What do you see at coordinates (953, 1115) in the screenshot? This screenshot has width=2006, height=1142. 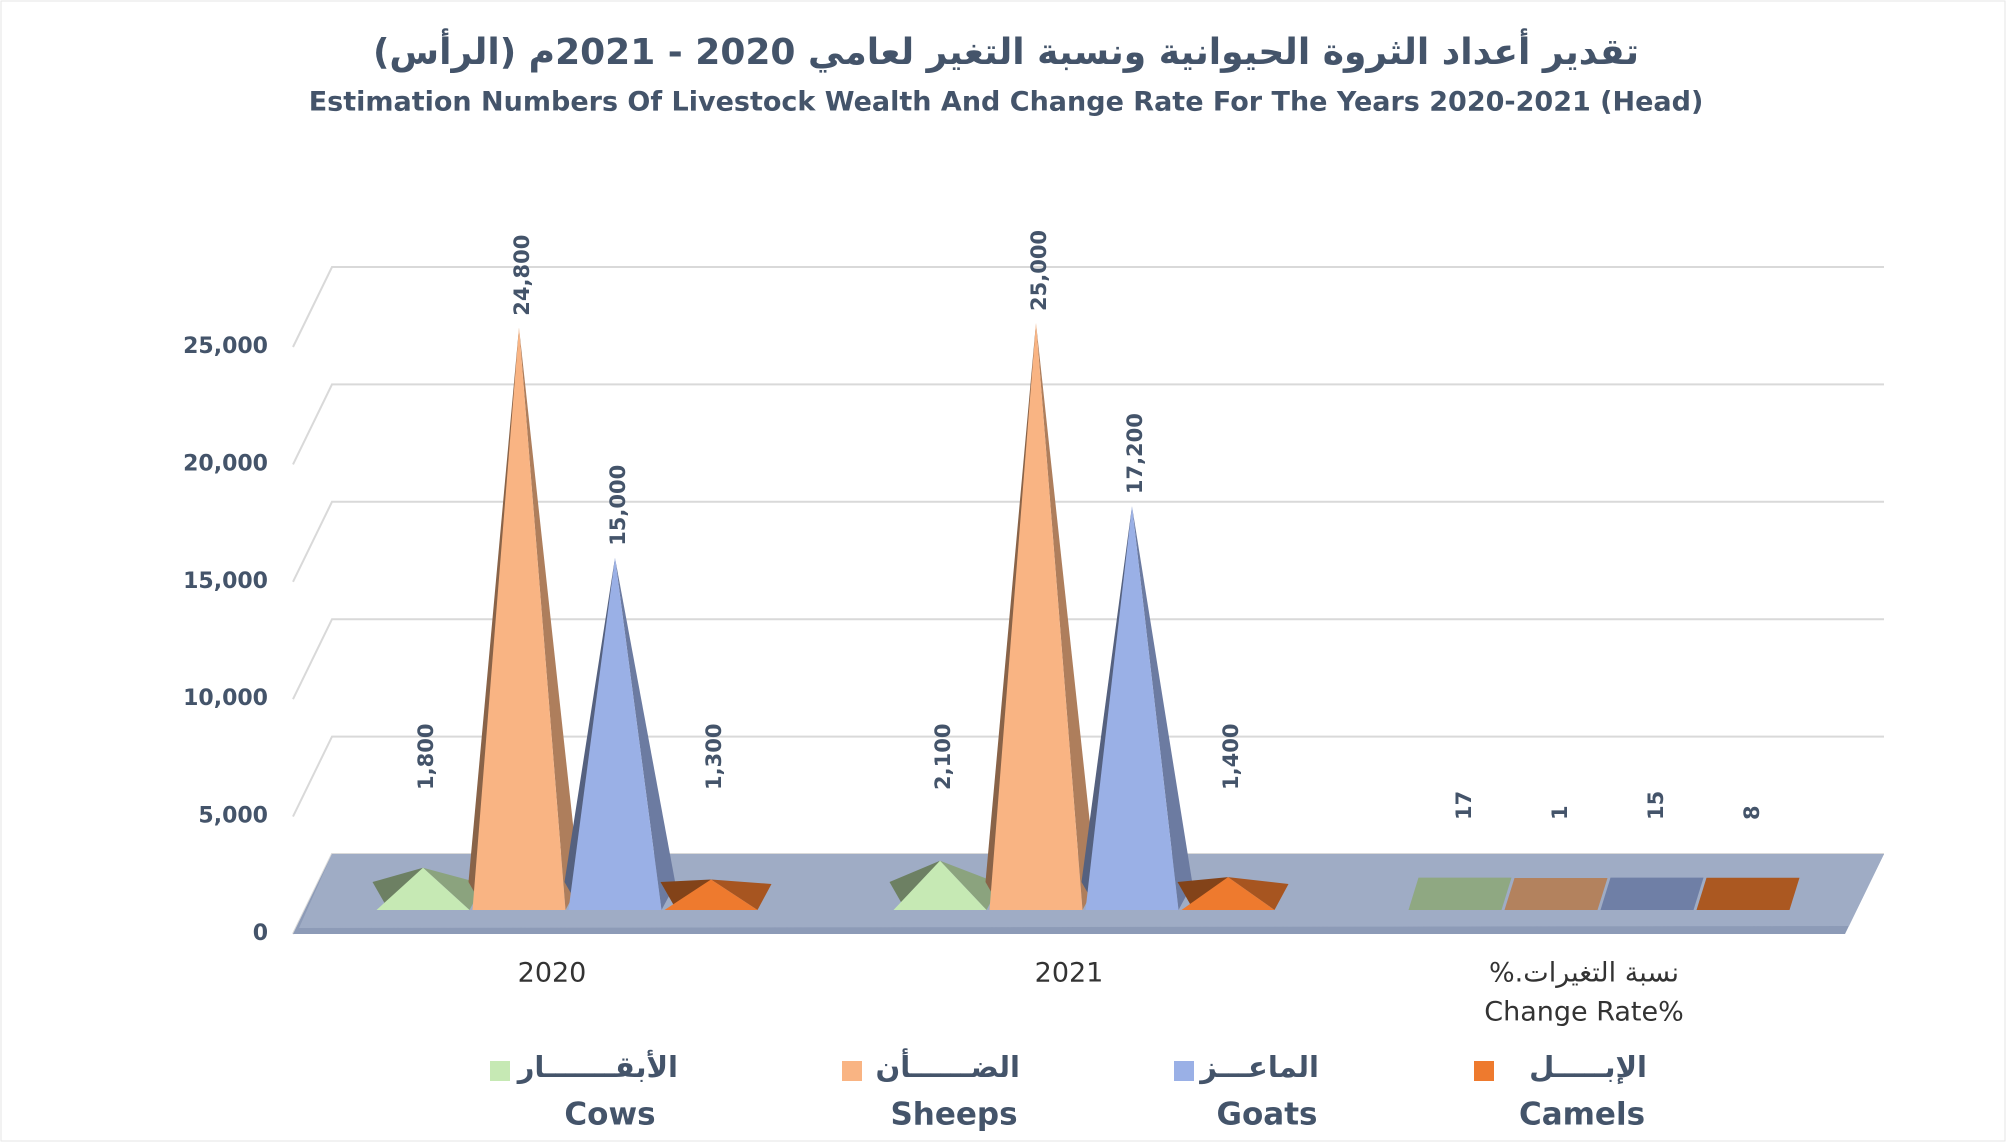 I see `legend-label: Sheeps` at bounding box center [953, 1115].